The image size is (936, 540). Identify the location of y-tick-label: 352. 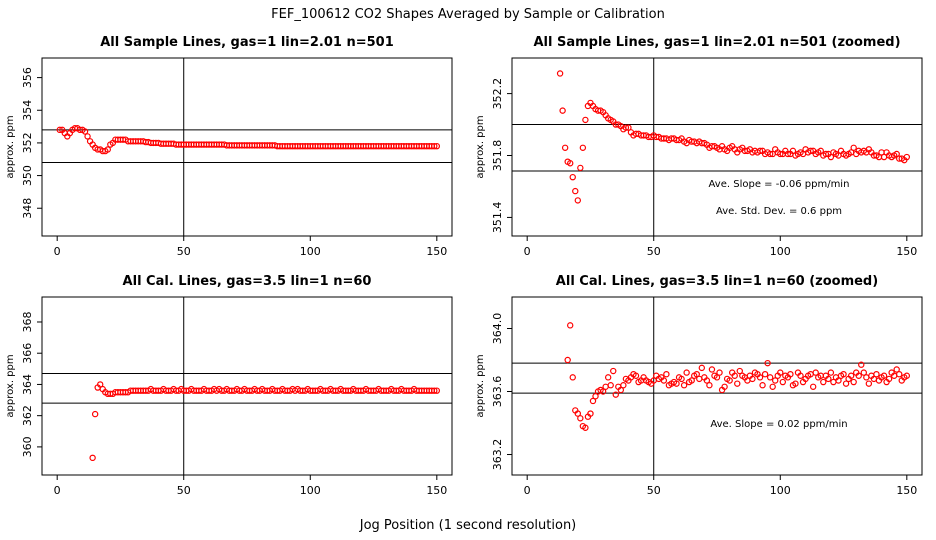
(27, 142).